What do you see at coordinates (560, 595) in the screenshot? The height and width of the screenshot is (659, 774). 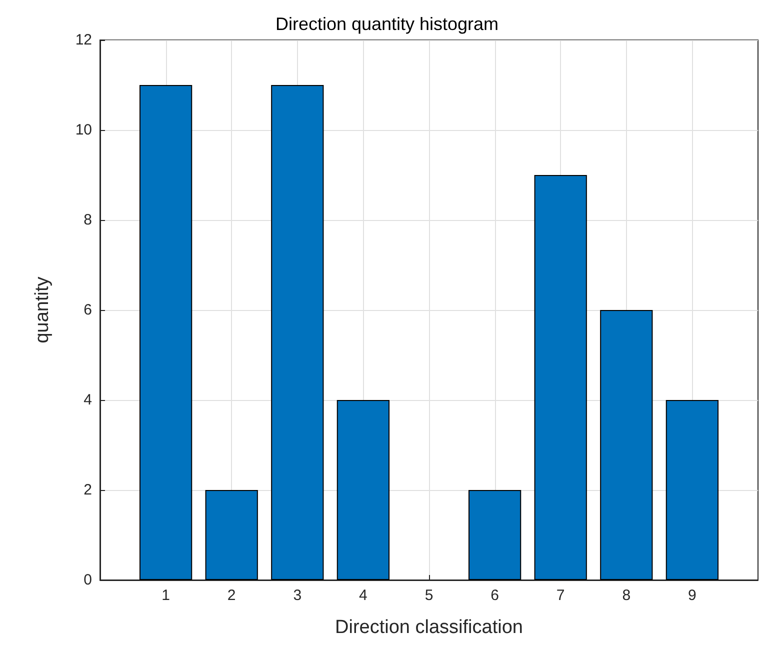 I see `x-tick-label: 7` at bounding box center [560, 595].